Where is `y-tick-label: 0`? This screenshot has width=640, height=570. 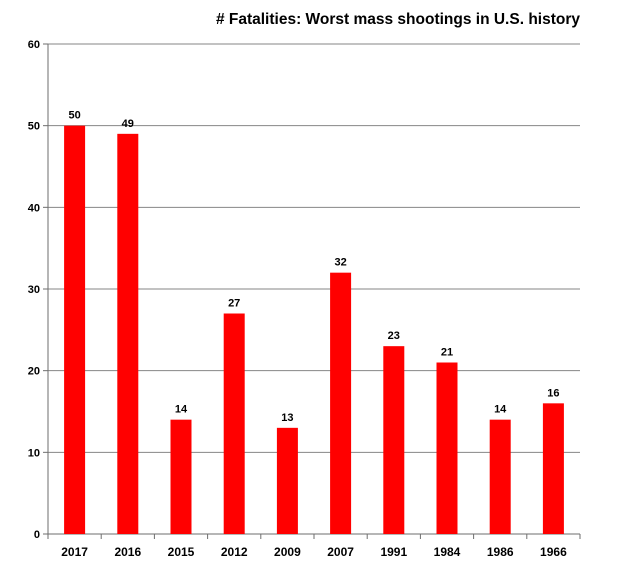 y-tick-label: 0 is located at coordinates (37, 535).